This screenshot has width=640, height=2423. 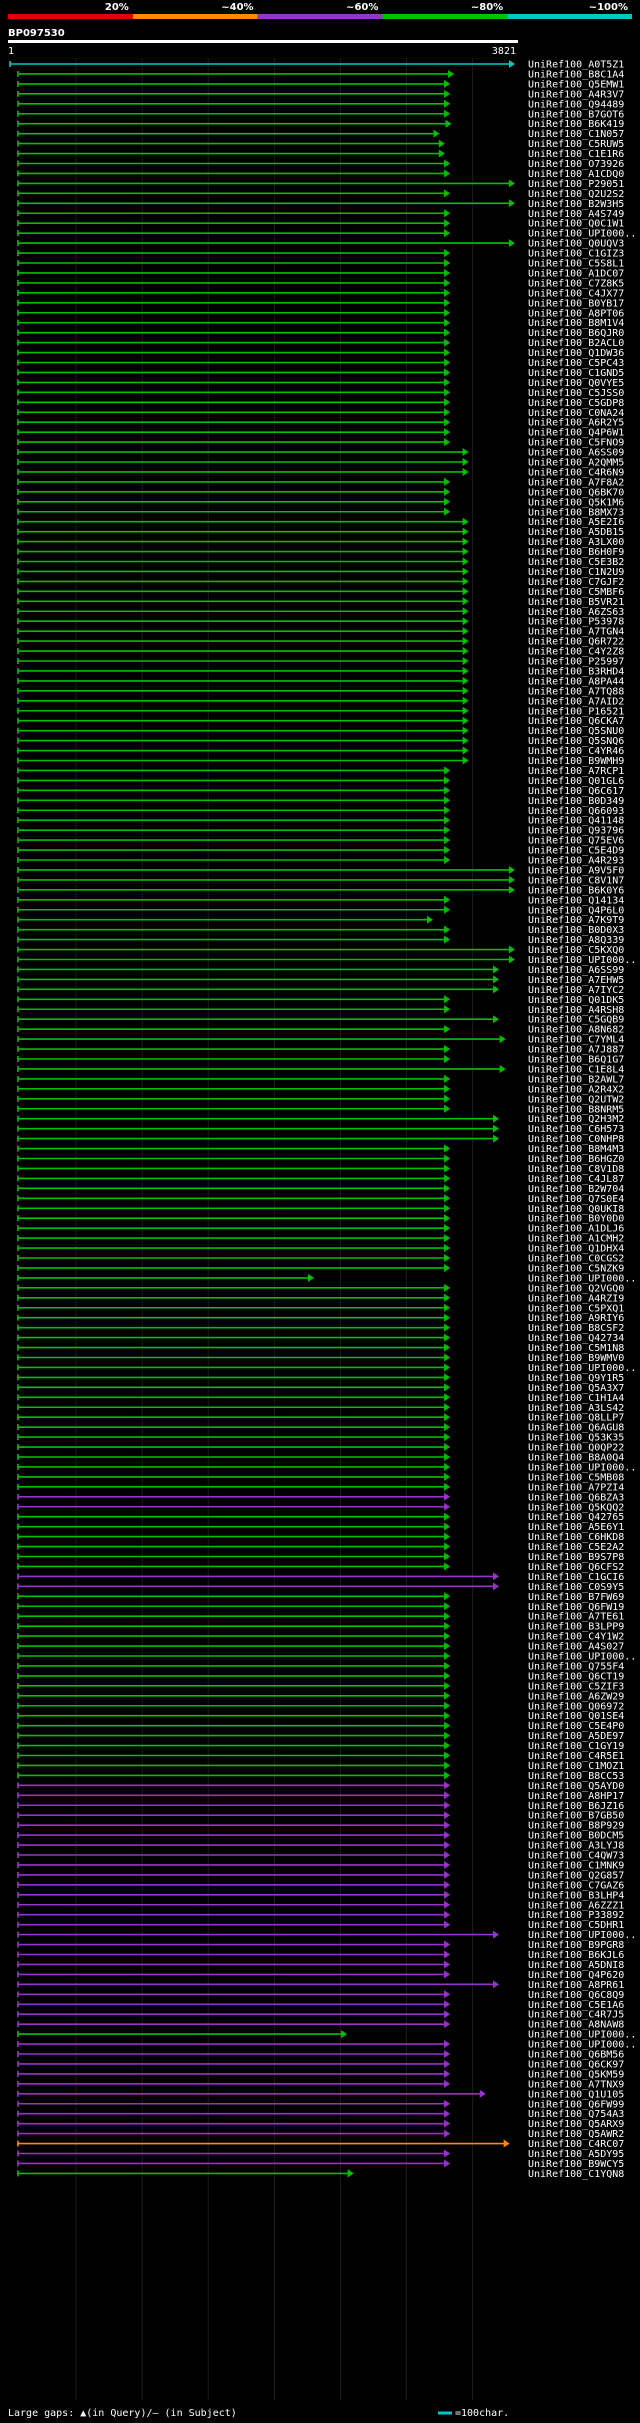 I want to click on subject-label: UniRef100_B2W3H5, so click(x=576, y=204).